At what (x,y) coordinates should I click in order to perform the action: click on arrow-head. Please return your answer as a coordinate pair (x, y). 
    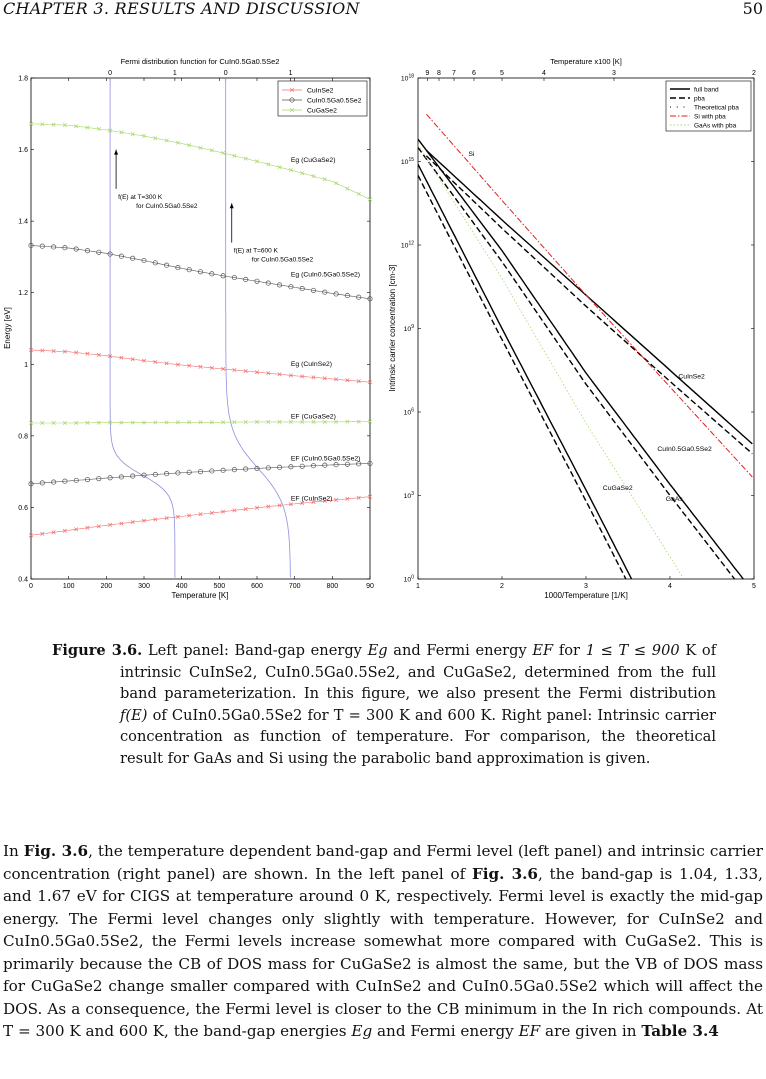
    Looking at the image, I should click on (231, 206).